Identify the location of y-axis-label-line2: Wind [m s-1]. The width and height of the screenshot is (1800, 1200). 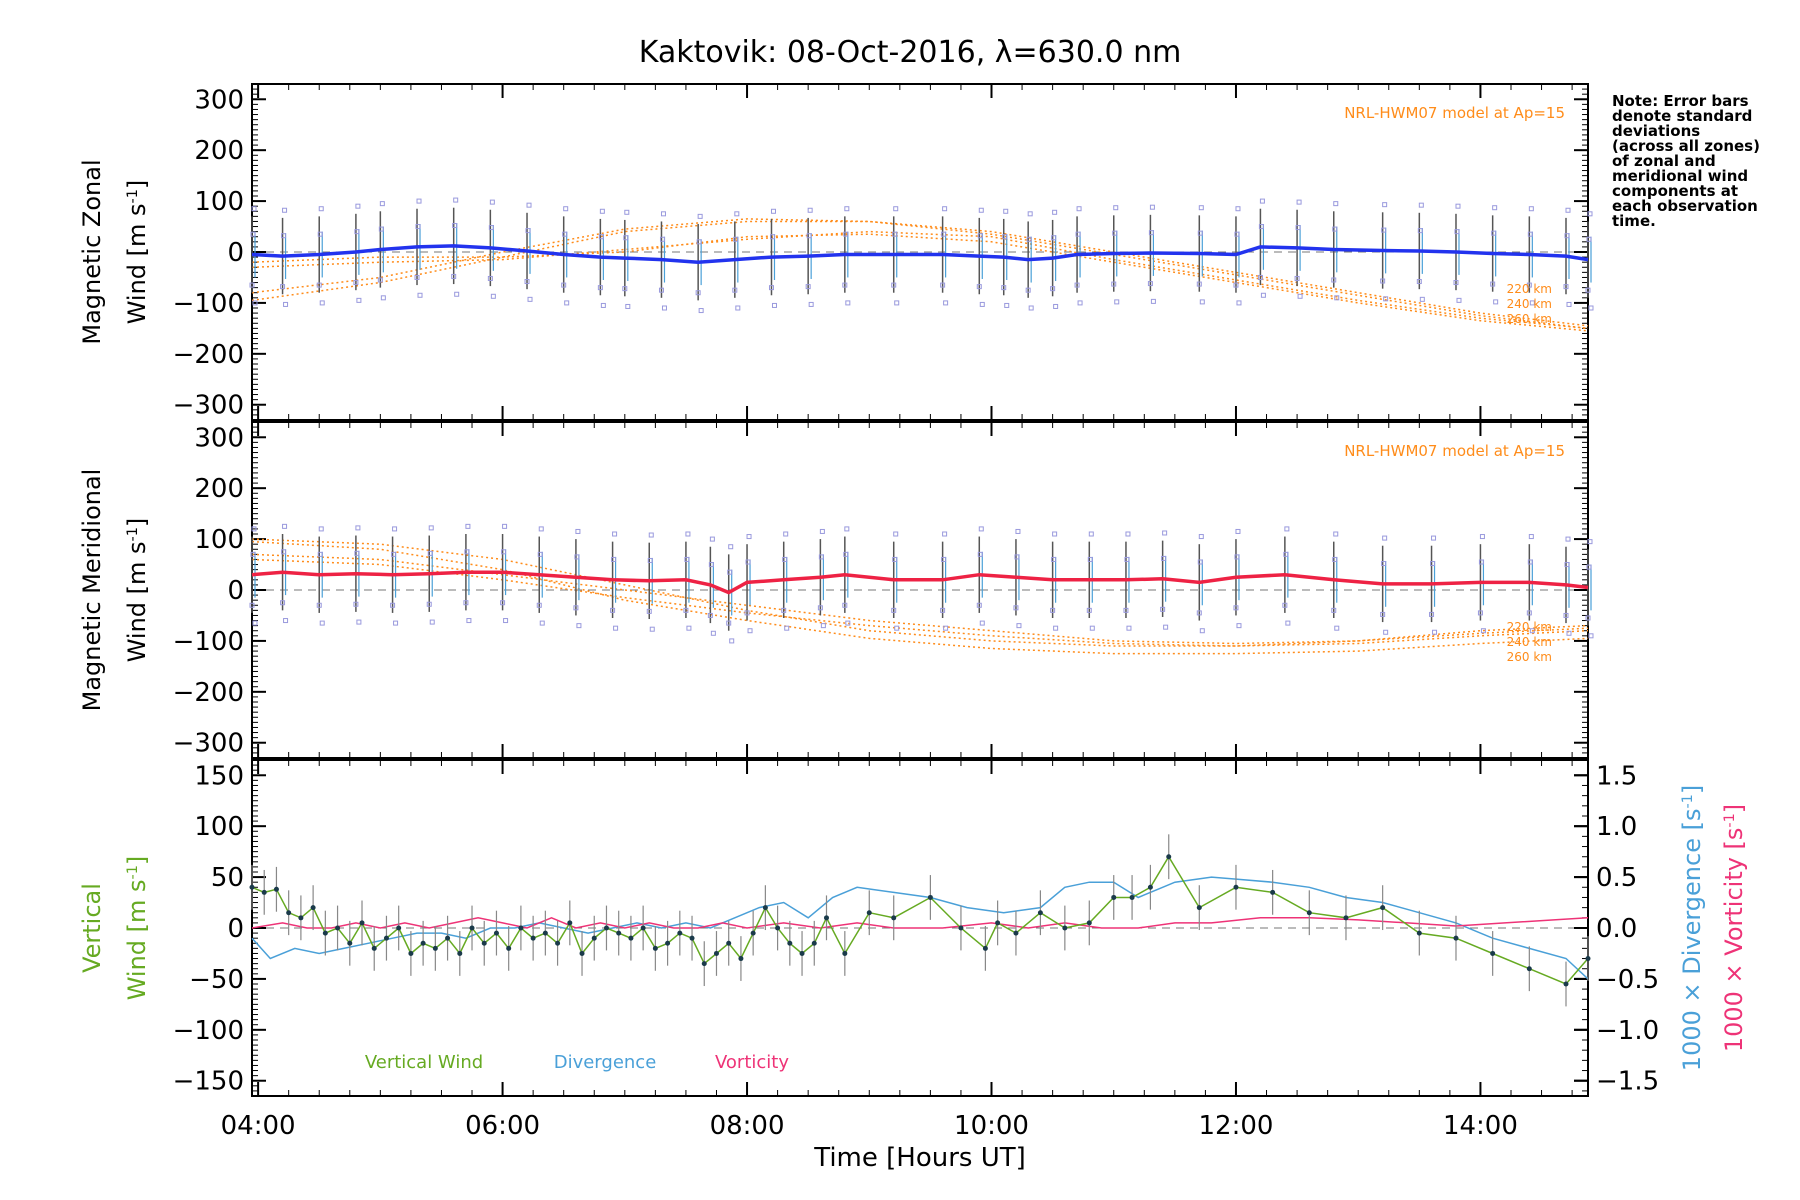
(137, 928).